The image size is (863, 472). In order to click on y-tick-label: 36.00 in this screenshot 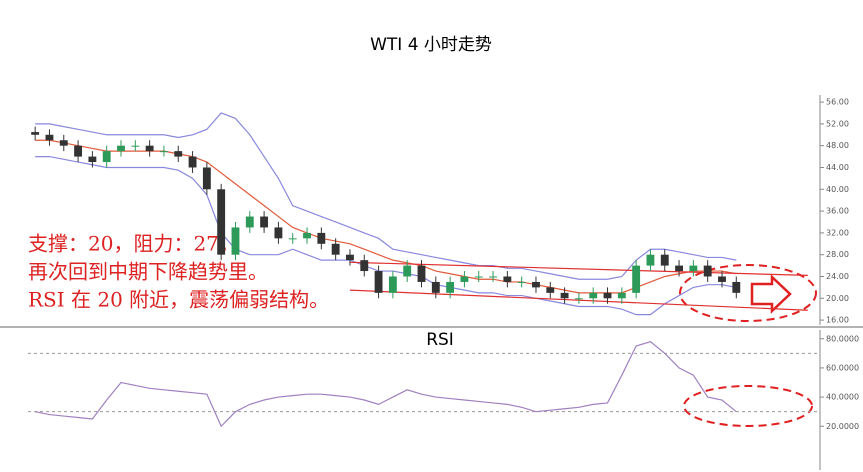, I will do `click(837, 211)`.